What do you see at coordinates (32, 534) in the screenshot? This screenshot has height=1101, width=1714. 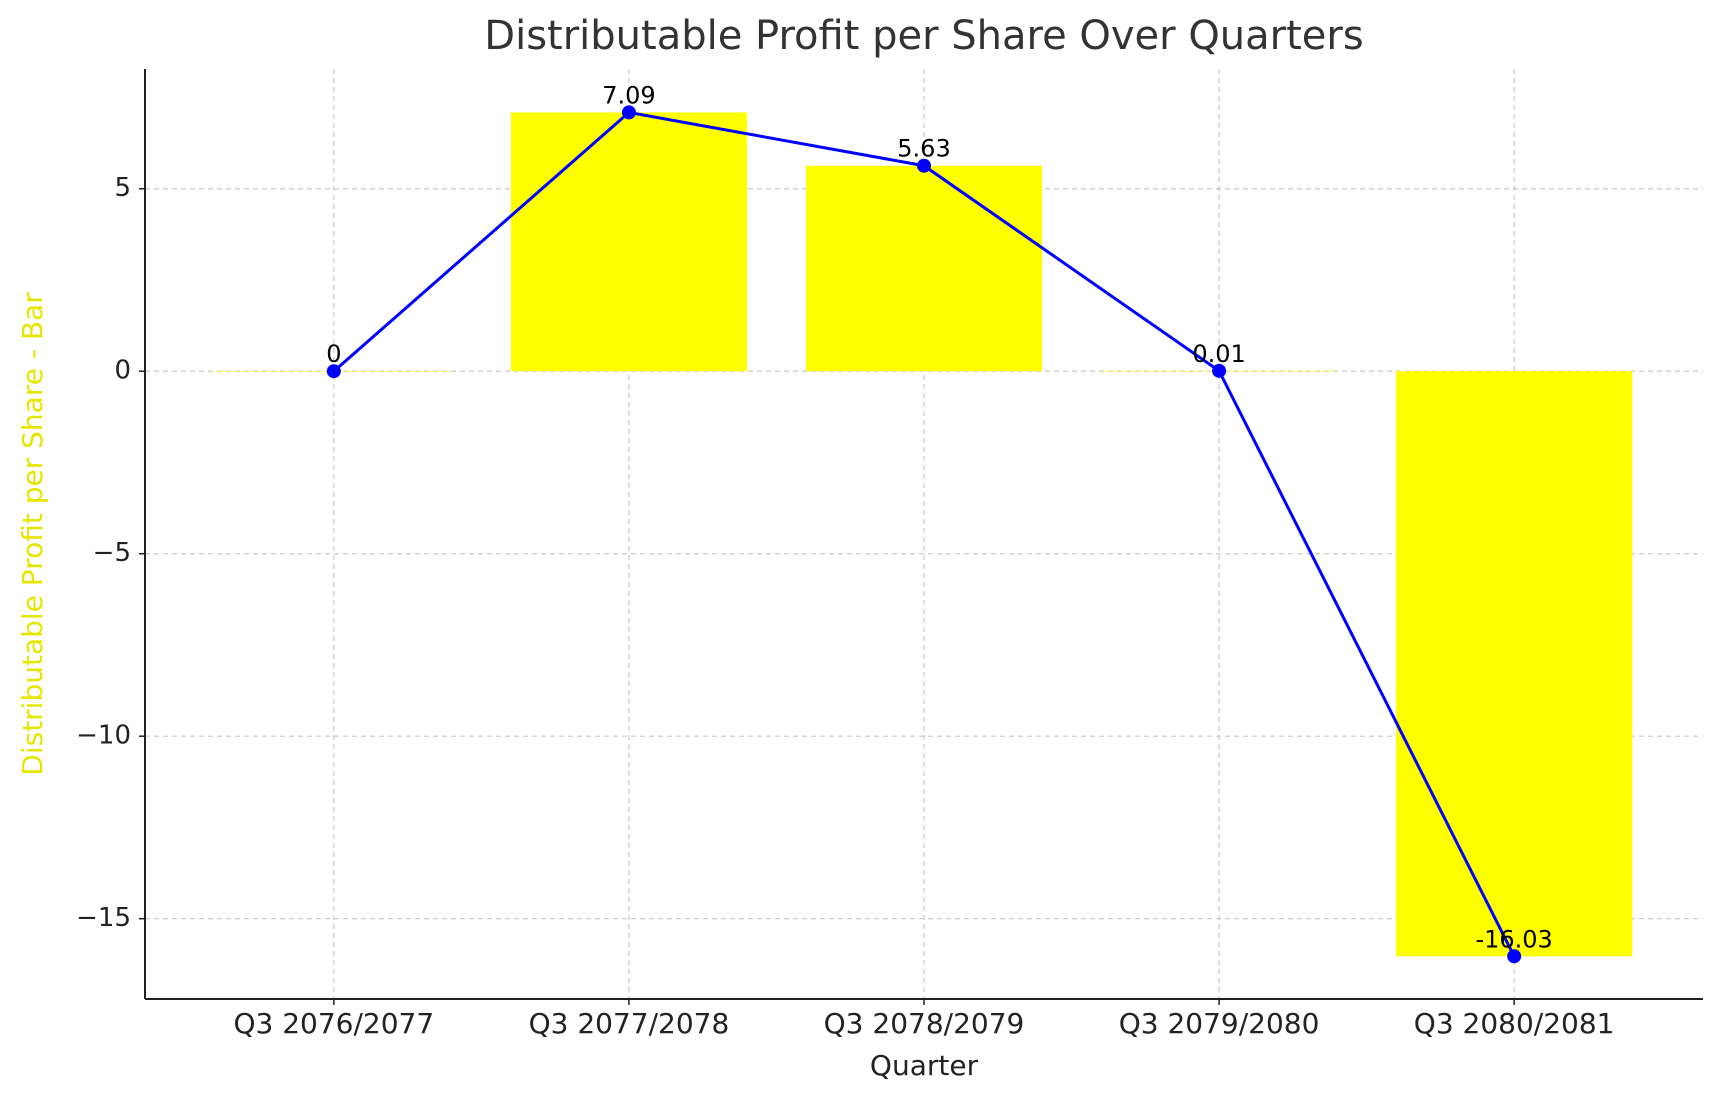 I see `y-axis-label: Distributable Profit per Share - Bar` at bounding box center [32, 534].